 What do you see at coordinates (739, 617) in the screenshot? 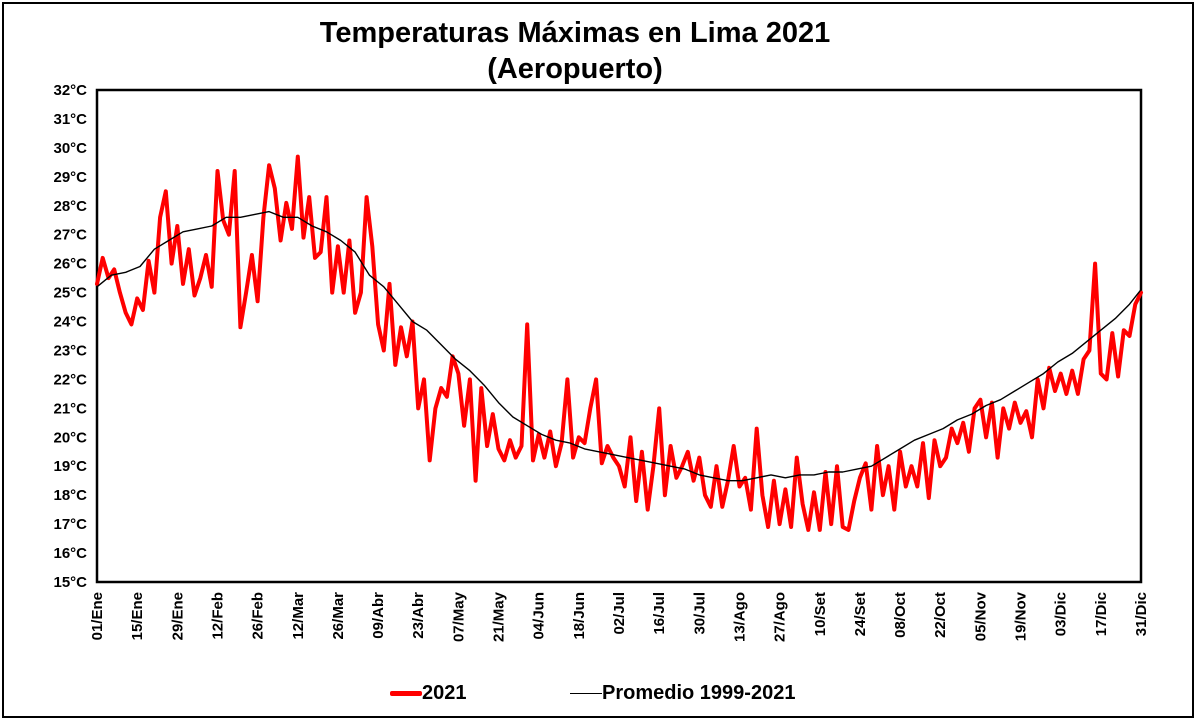
I see `x-tick-label: 13/Ago` at bounding box center [739, 617].